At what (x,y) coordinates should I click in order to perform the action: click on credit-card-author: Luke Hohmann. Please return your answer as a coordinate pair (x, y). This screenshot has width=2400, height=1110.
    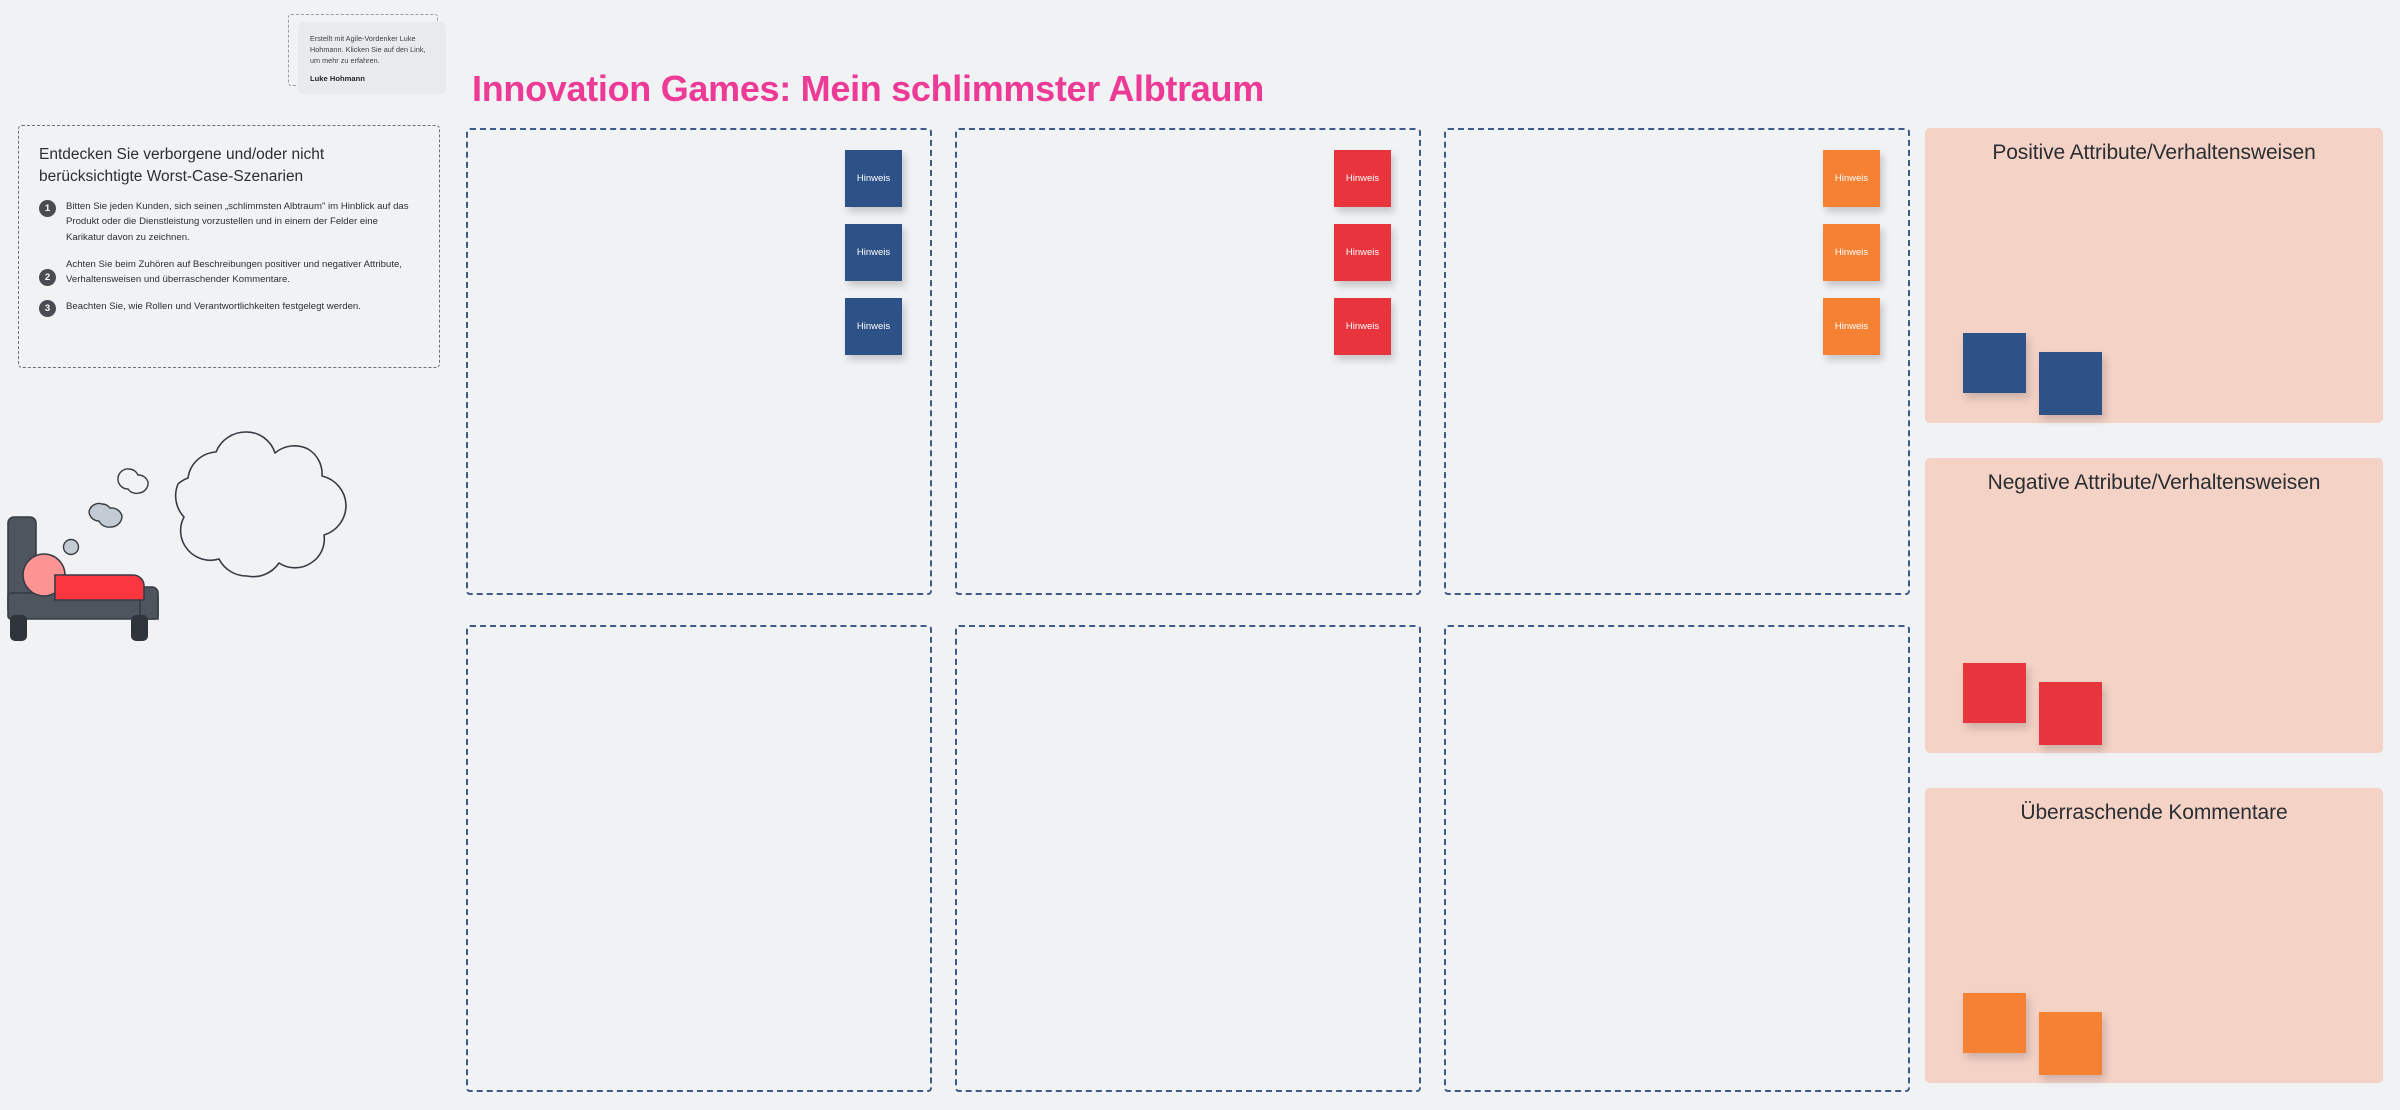
    Looking at the image, I should click on (337, 79).